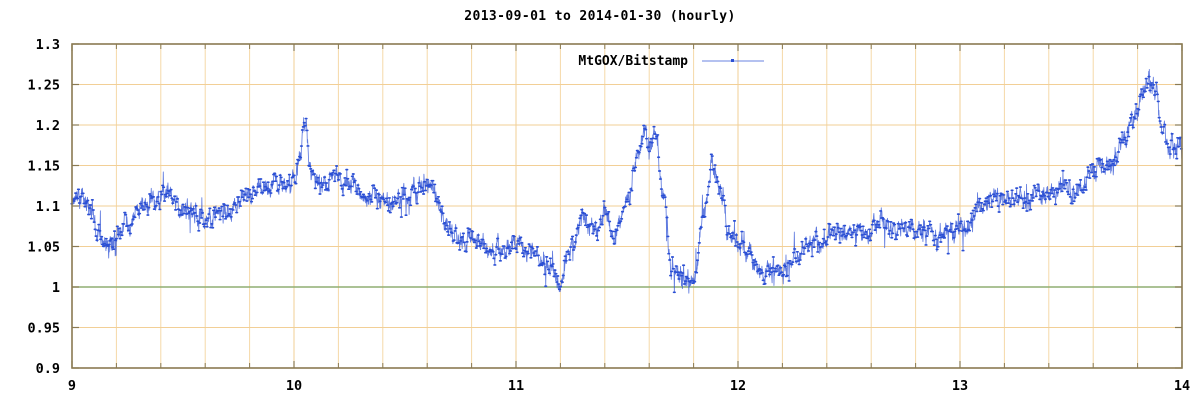 The height and width of the screenshot is (400, 1200). What do you see at coordinates (43, 248) in the screenshot?
I see `y-axis-tick-label: 1.05` at bounding box center [43, 248].